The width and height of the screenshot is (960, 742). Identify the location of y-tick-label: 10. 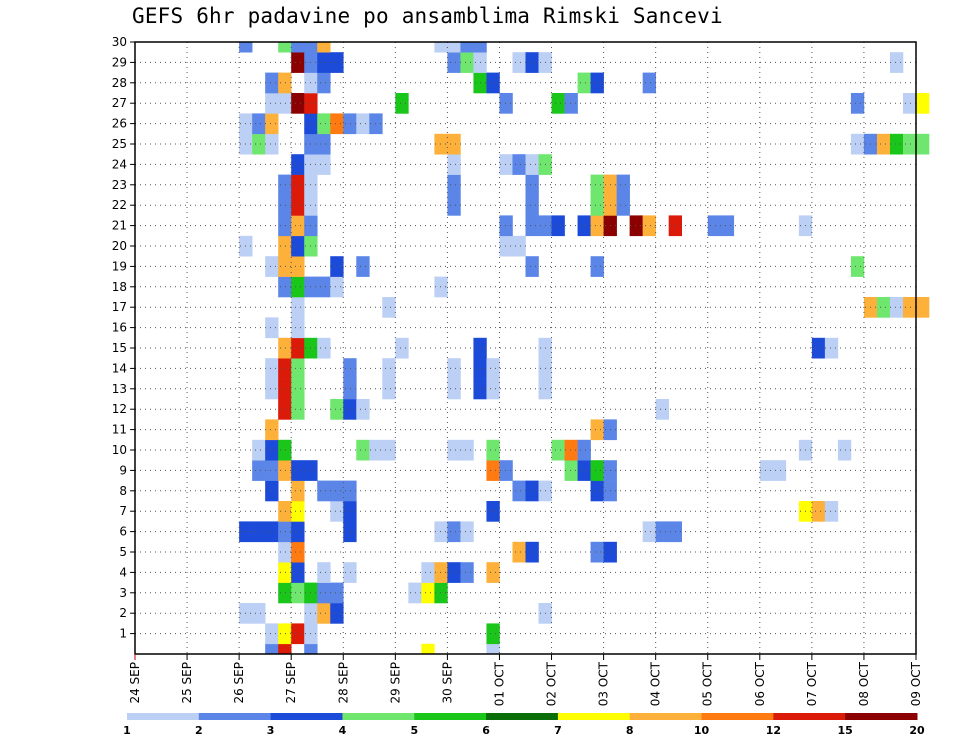
(119, 450).